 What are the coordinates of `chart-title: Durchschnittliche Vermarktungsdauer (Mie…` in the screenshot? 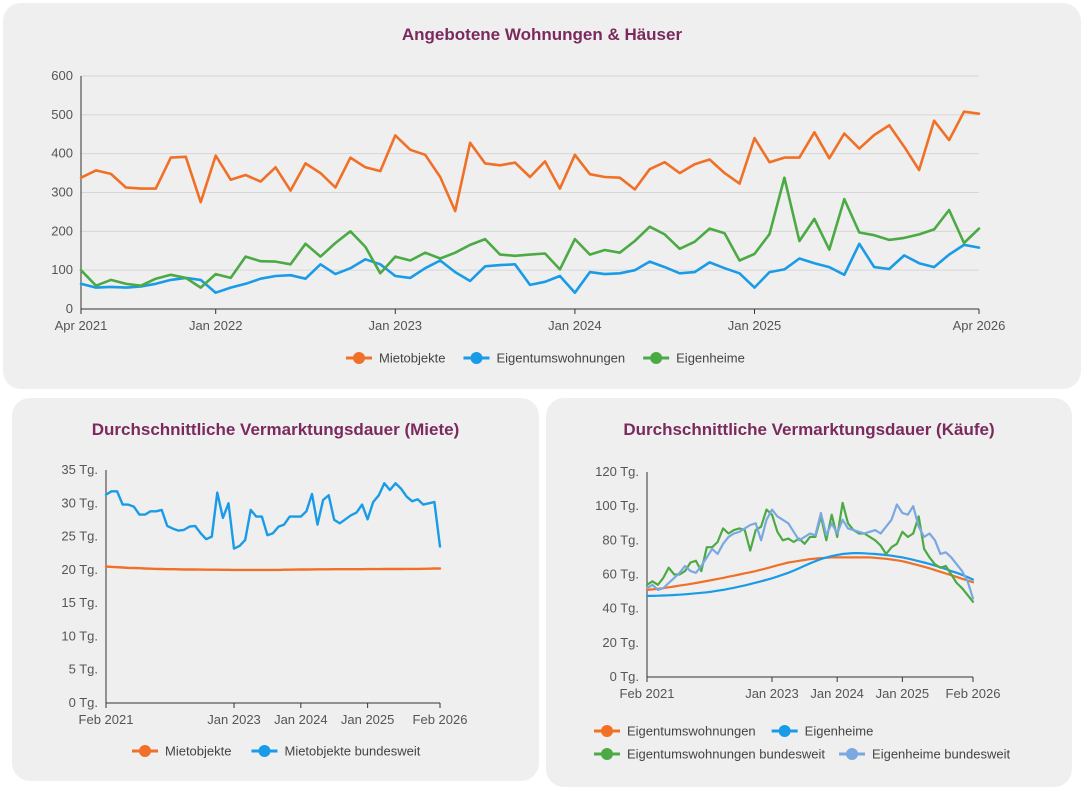 It's located at (275, 429).